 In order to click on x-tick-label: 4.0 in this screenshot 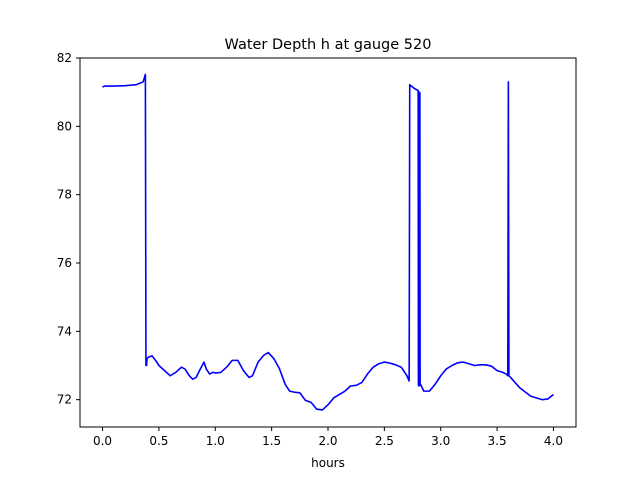, I will do `click(553, 441)`.